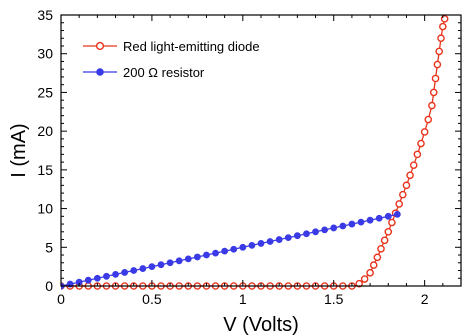  Describe the element at coordinates (19, 150) in the screenshot. I see `y-axis-title: I (mA)` at that location.